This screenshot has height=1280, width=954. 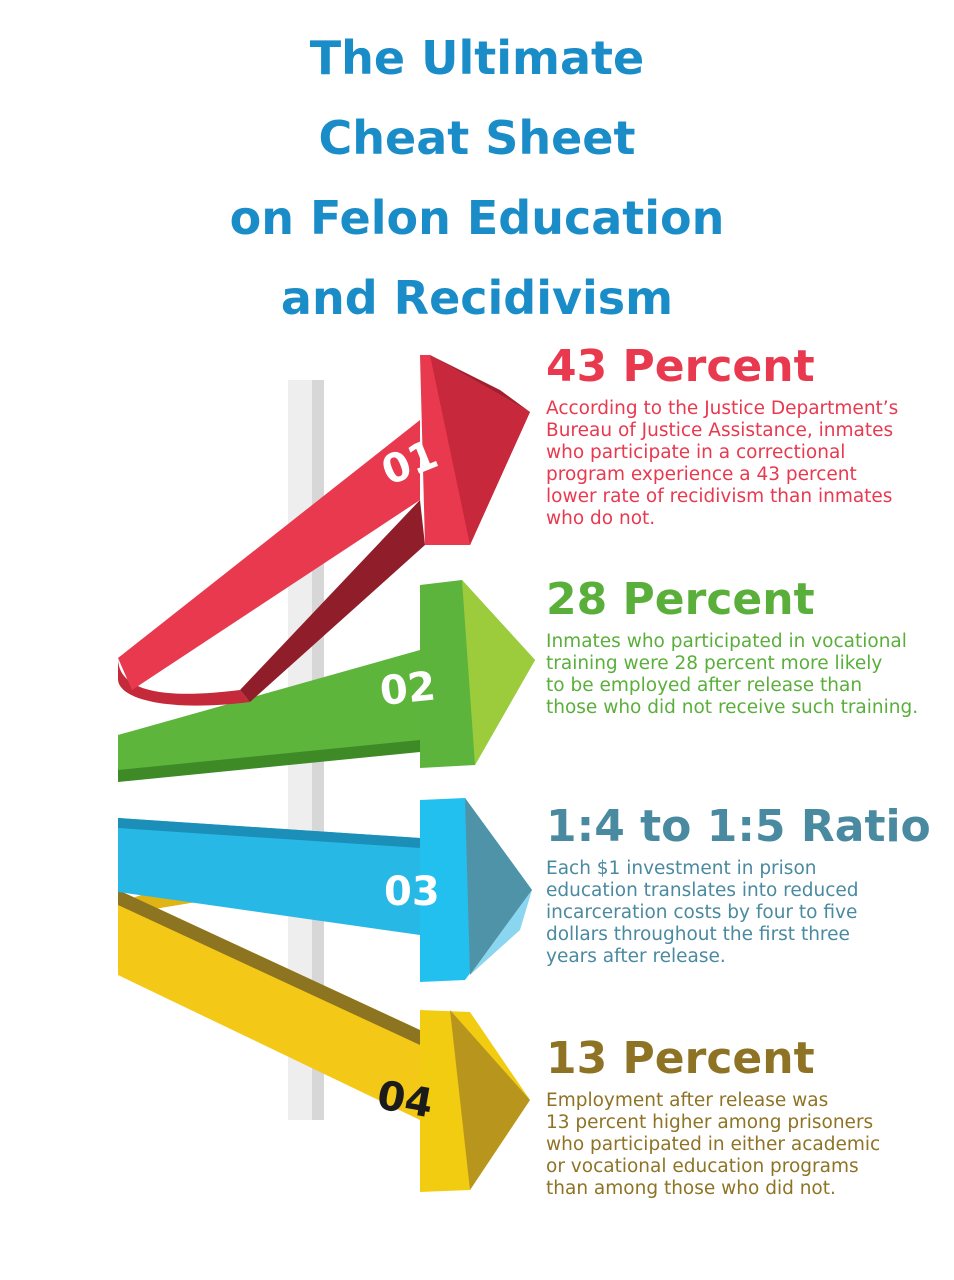 What do you see at coordinates (713, 1144) in the screenshot?
I see `description-line: who participated in either academic` at bounding box center [713, 1144].